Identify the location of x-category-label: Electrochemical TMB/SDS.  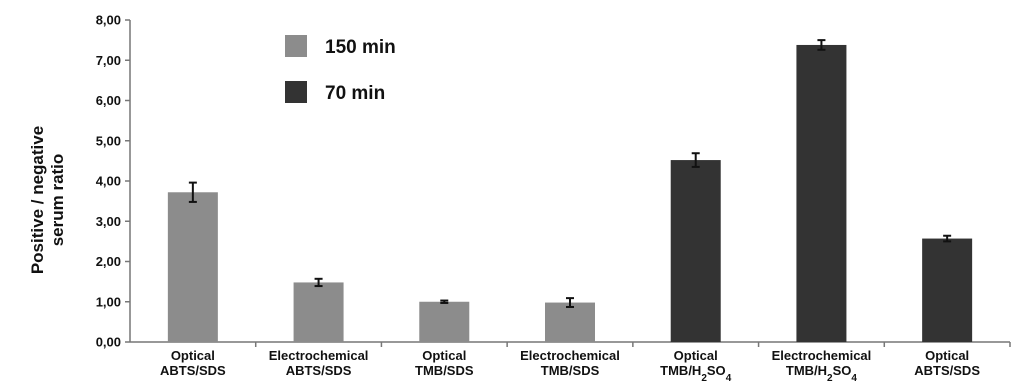
(570, 363).